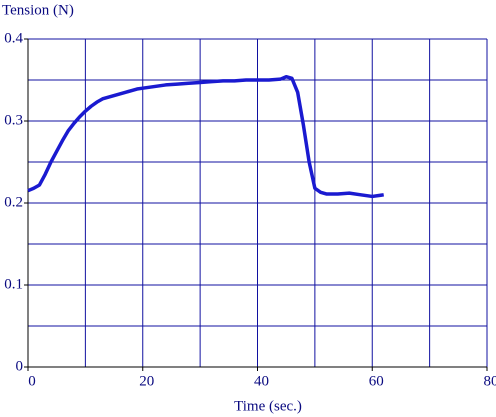 The image size is (496, 417). I want to click on y-tick-label: 0.4, so click(13, 38).